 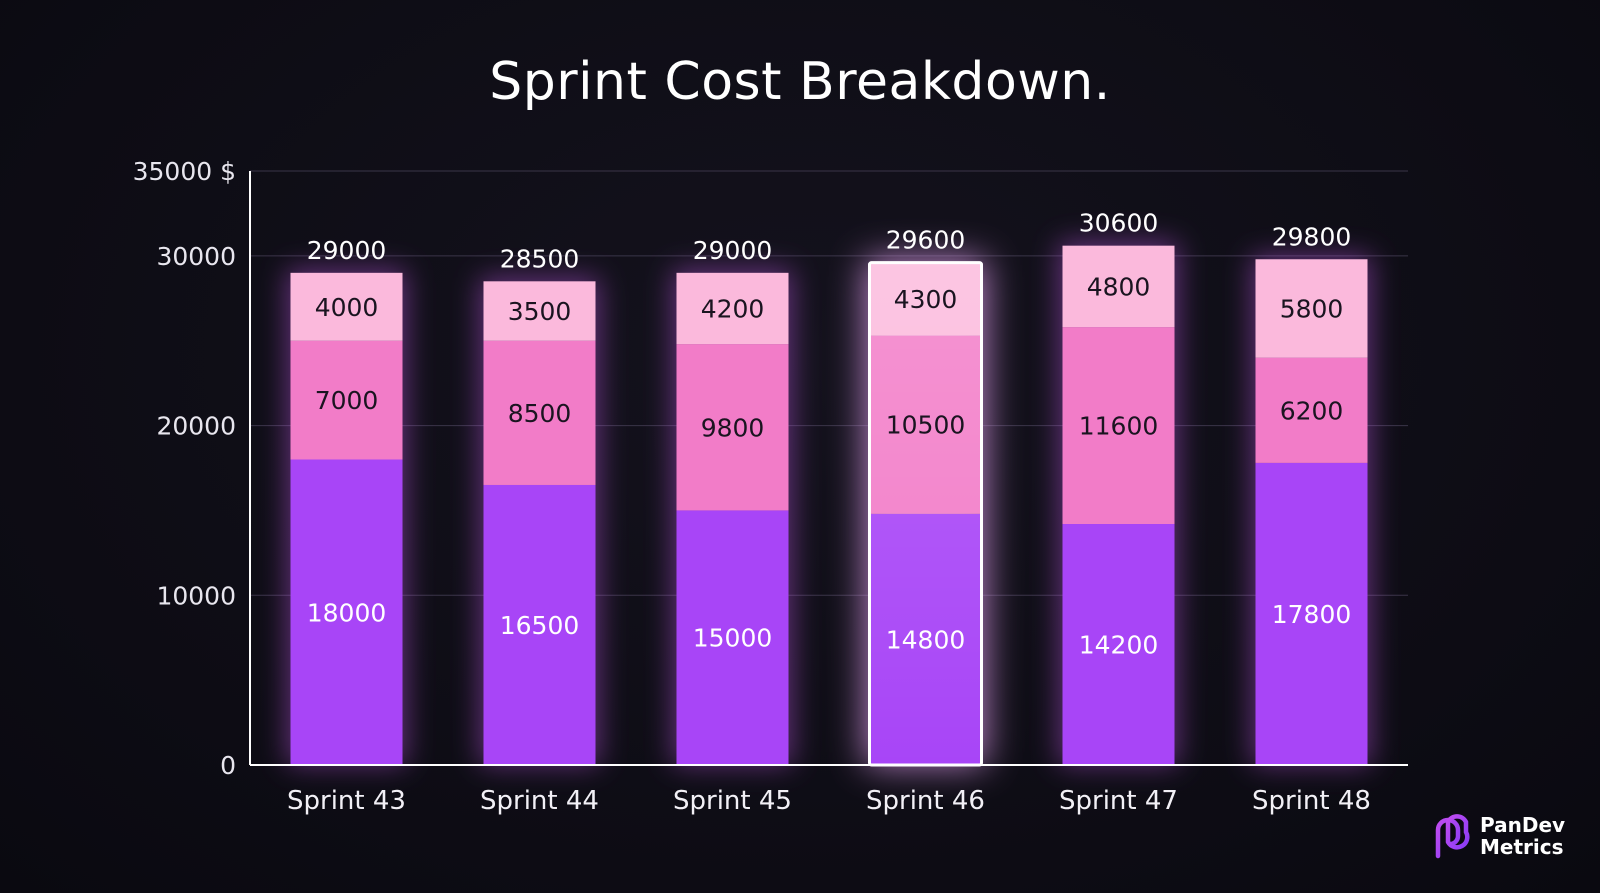 I want to click on y-tick-label: 0, so click(x=228, y=765).